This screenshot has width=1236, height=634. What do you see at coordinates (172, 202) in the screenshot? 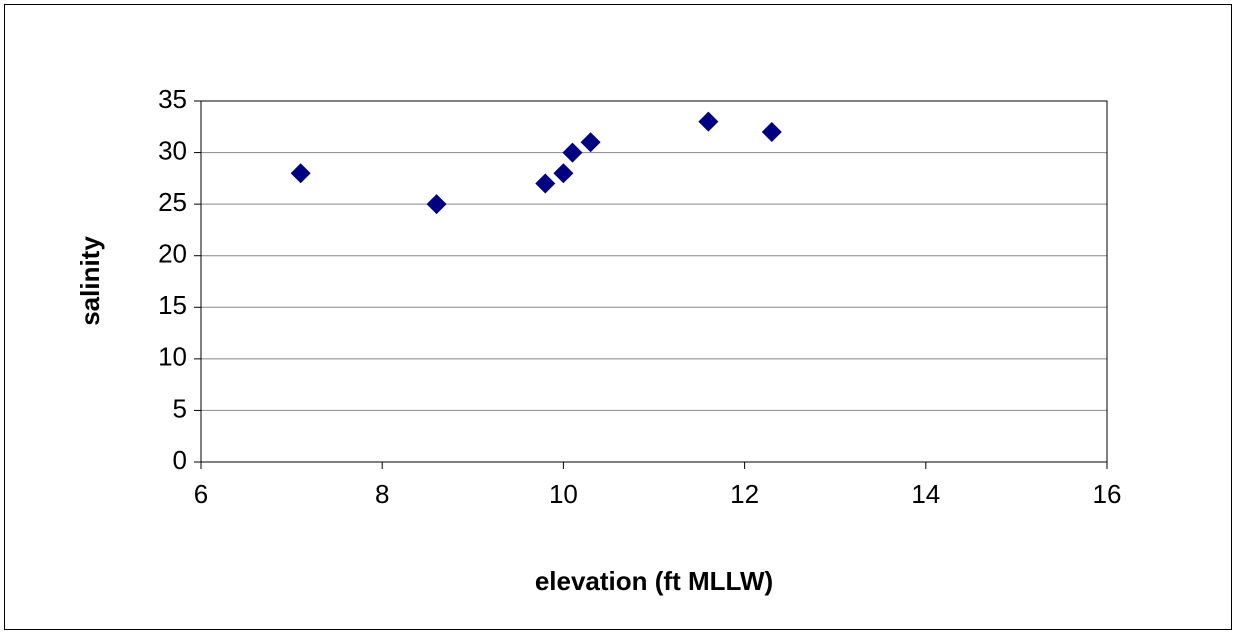
I see `y-tick-label: 25` at bounding box center [172, 202].